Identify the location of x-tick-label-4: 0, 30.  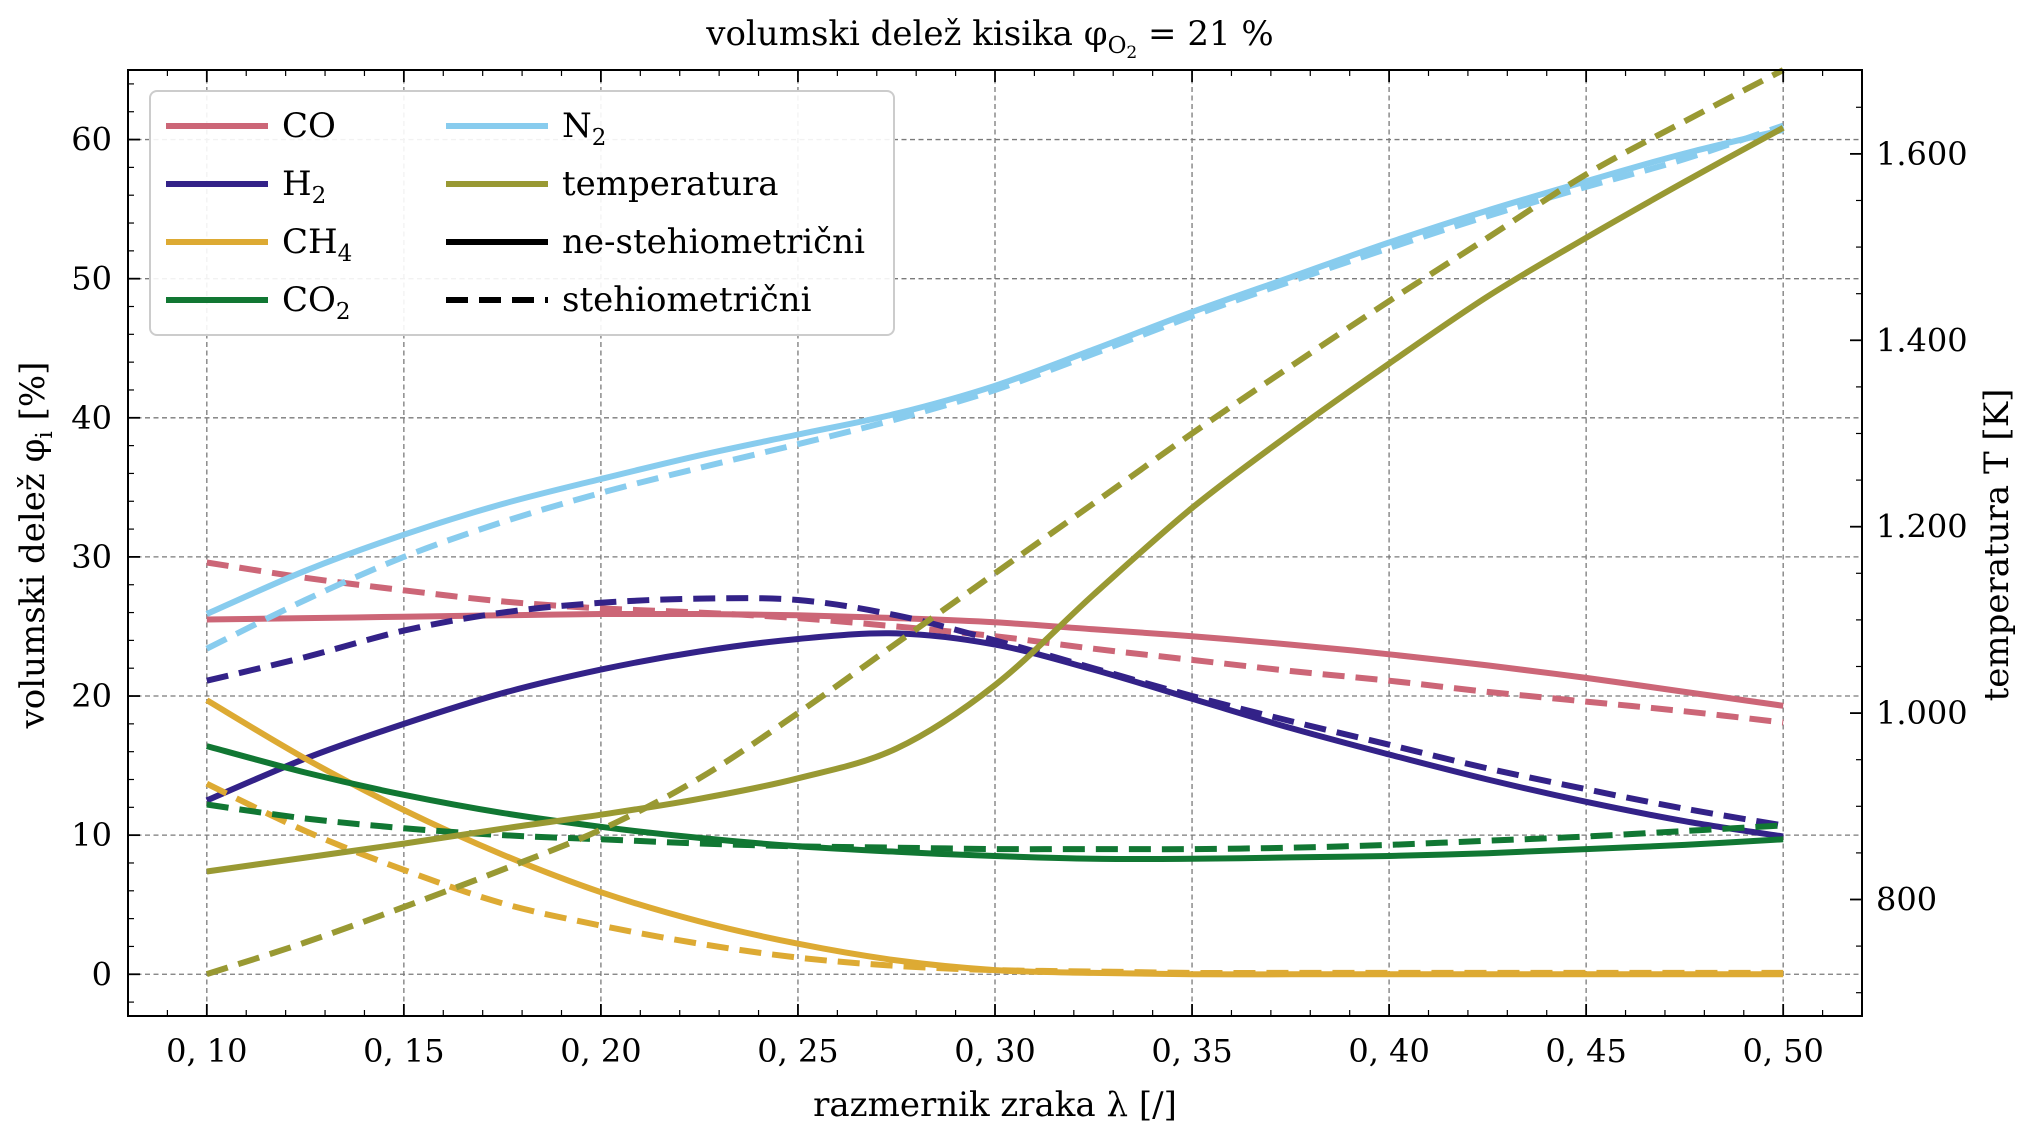
(994, 1051).